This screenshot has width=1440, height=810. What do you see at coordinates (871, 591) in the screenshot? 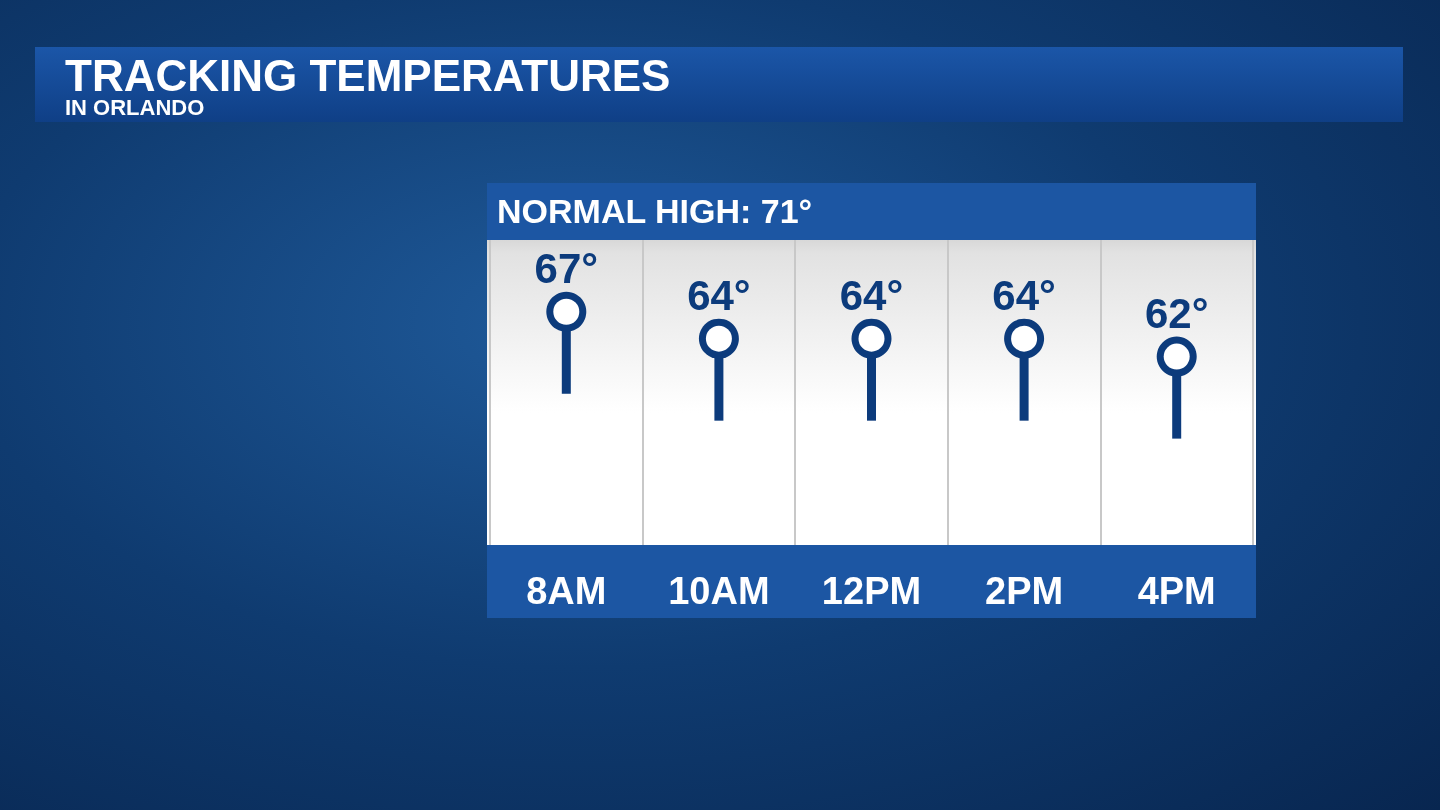
I see `x-tick-label: 12PM` at bounding box center [871, 591].